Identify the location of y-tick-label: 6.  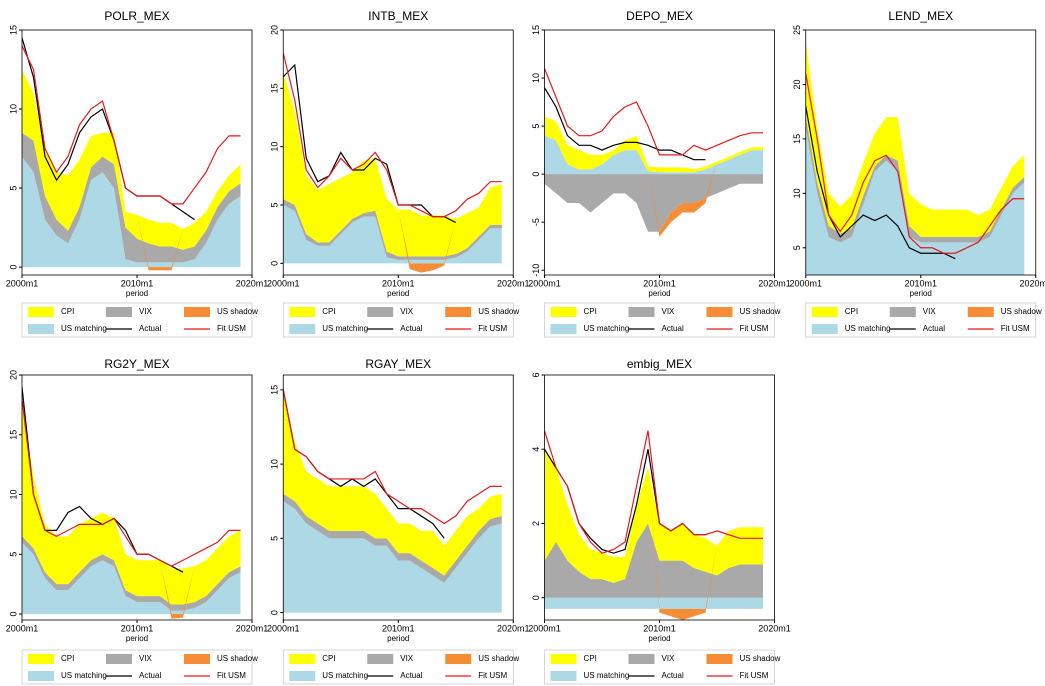
(536, 374).